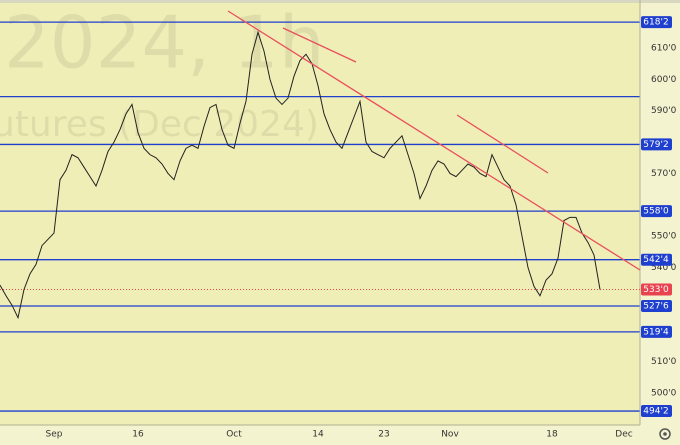 This screenshot has height=445, width=680. Describe the element at coordinates (664, 48) in the screenshot. I see `y-tick-label: 610'0` at that location.